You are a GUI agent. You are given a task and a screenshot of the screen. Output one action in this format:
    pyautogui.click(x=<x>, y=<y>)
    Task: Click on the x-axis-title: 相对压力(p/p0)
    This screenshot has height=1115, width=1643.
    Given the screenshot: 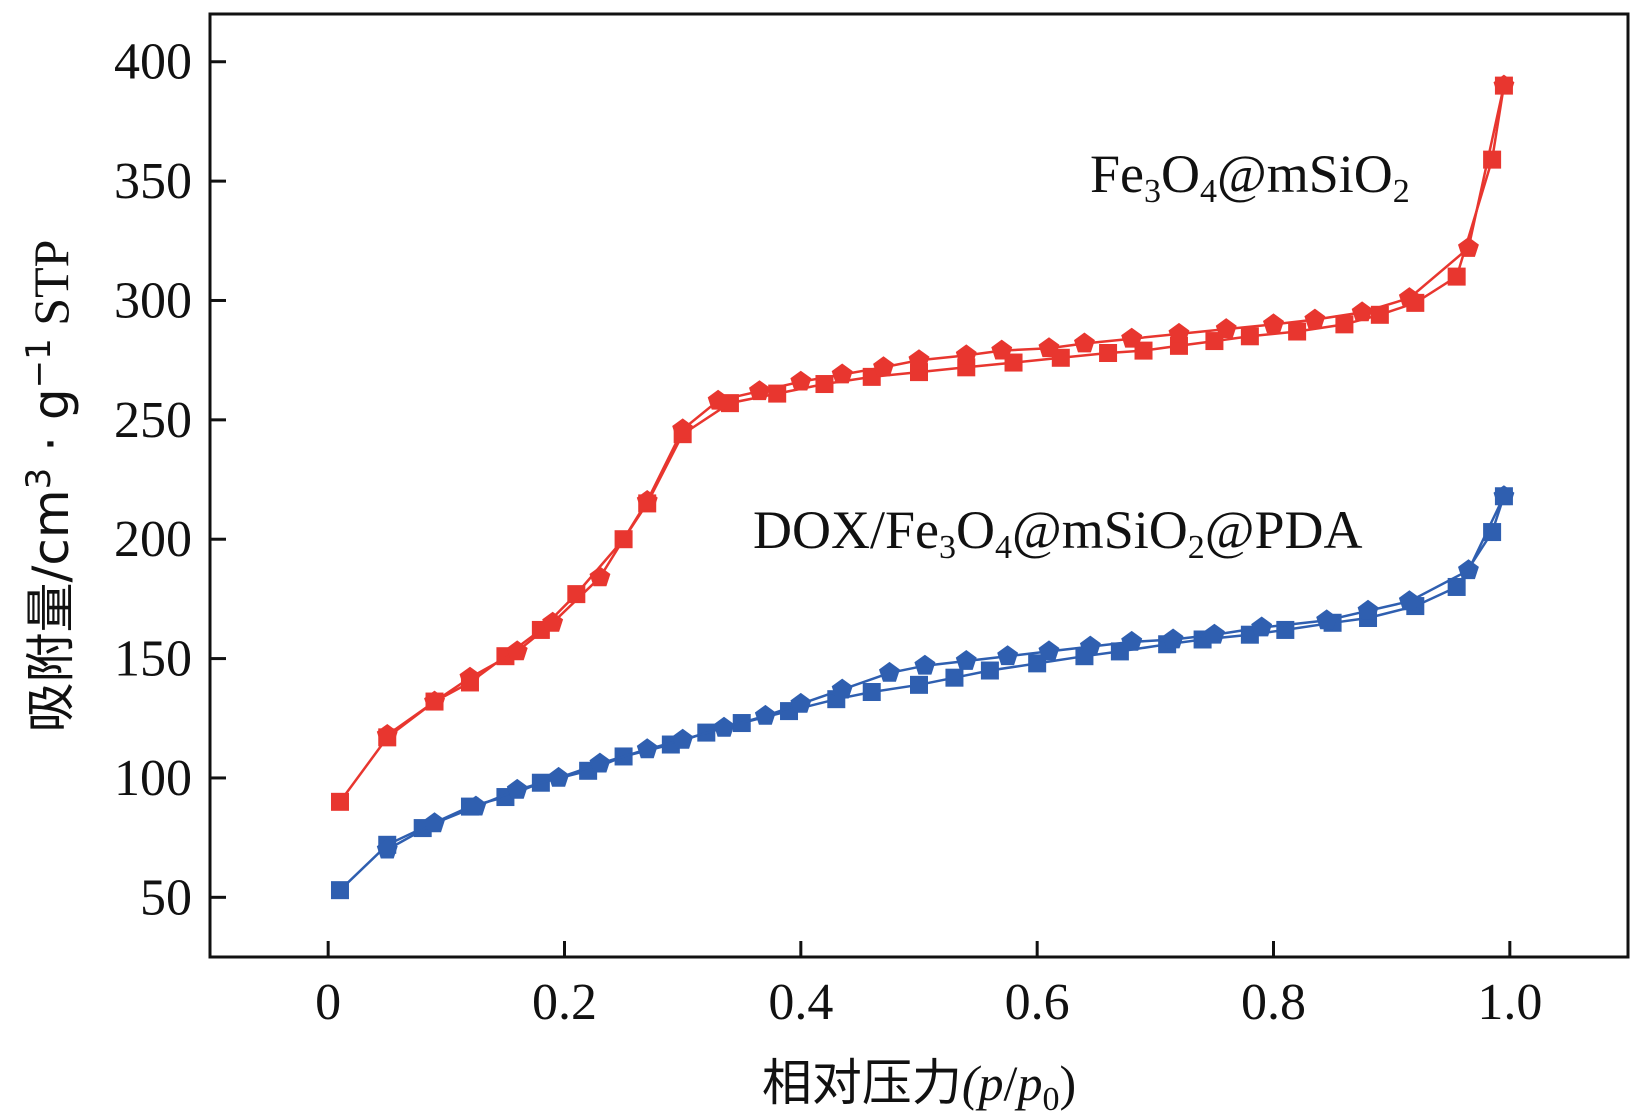 What is the action you would take?
    pyautogui.click(x=919, y=1084)
    